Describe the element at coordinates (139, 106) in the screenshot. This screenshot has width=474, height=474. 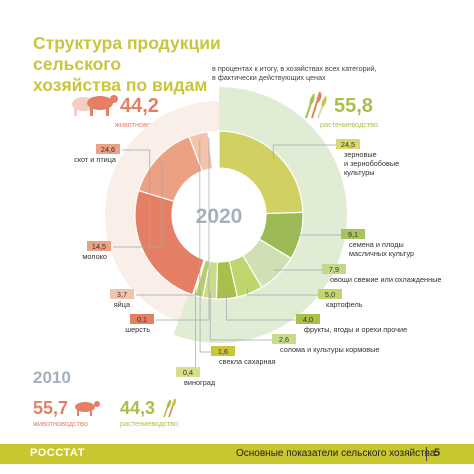
I see `livestock-total-2020: 44,2` at that location.